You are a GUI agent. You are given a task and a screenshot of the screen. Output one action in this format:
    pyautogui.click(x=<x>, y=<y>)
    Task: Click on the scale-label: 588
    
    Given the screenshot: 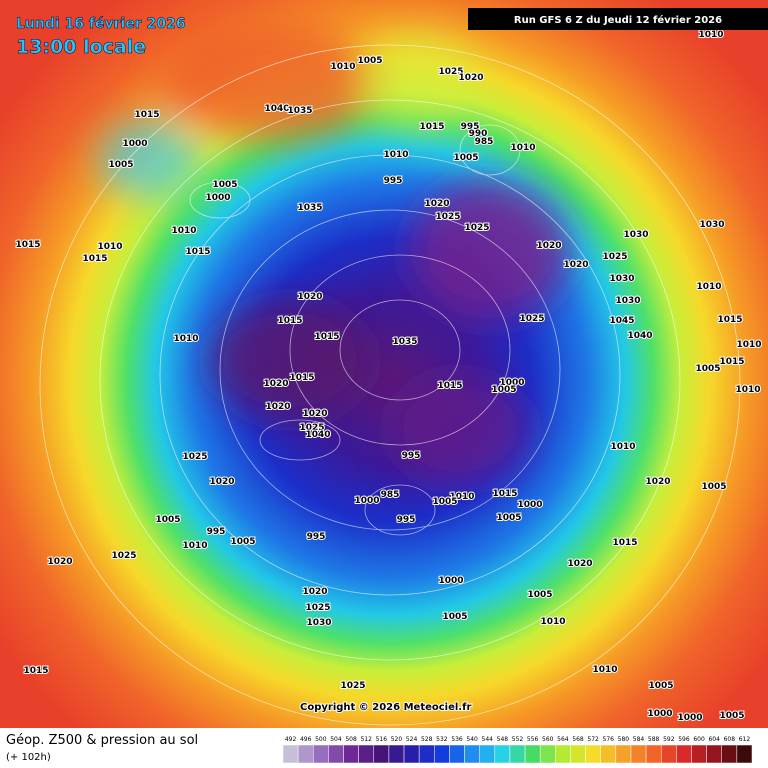 What is the action you would take?
    pyautogui.click(x=654, y=739)
    